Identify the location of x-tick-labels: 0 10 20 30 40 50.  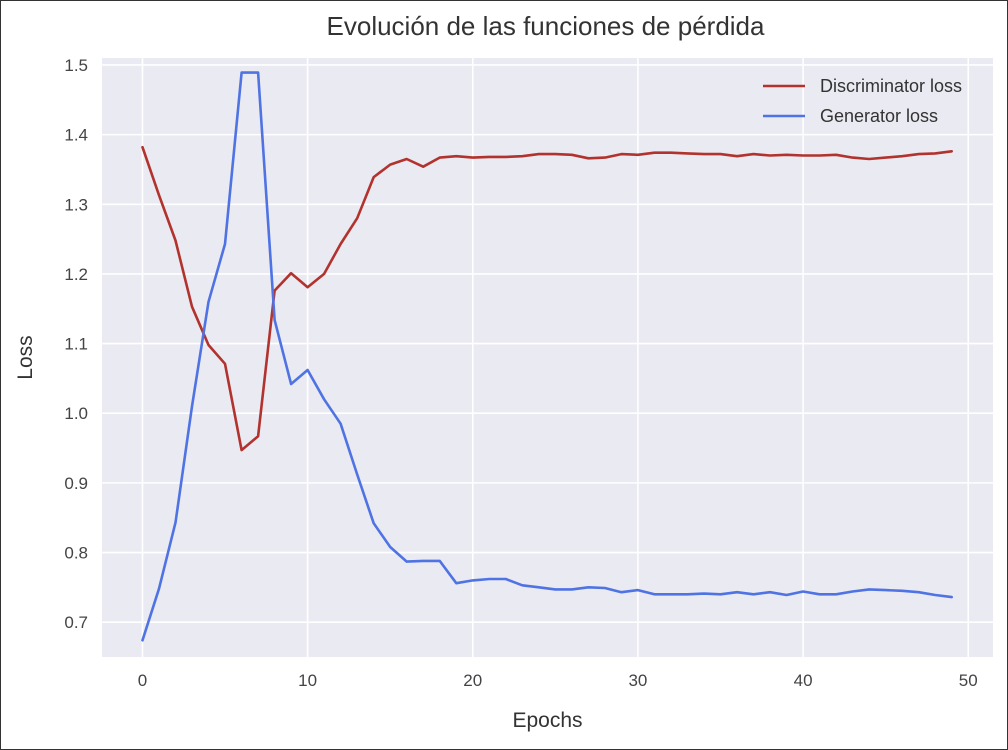
(558, 680).